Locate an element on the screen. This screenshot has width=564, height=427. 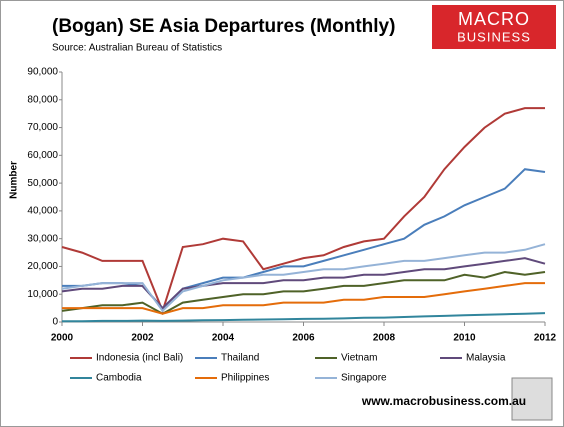
chart-subtitle: Source: Australian Bureau of Statistics is located at coordinates (137, 48).